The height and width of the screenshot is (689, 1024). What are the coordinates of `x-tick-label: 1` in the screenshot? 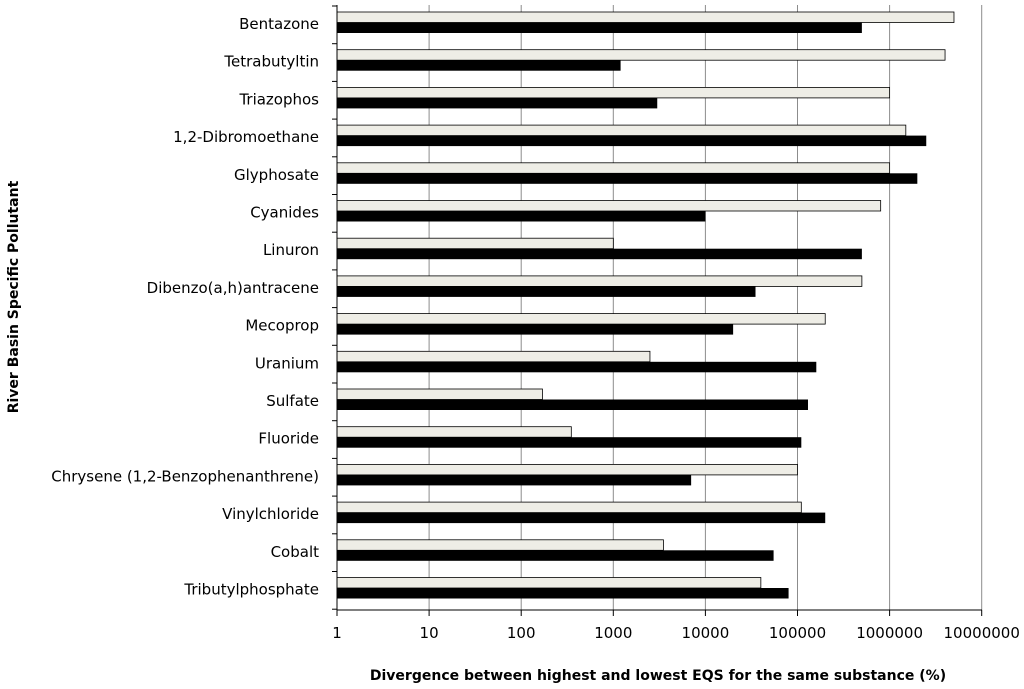 It's located at (337, 633).